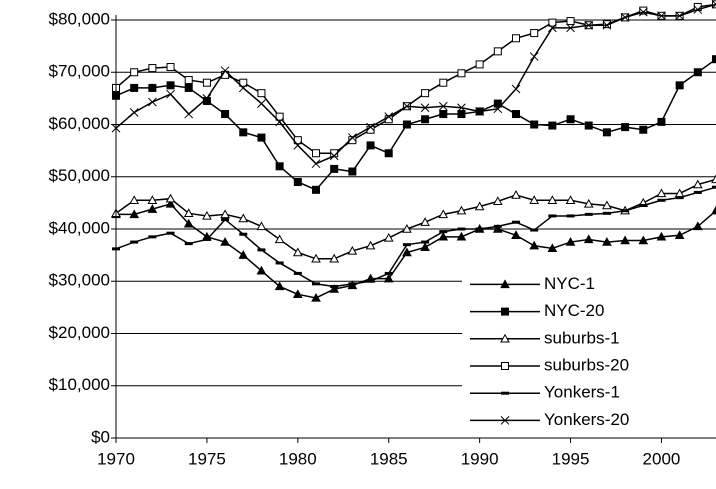 This screenshot has height=489, width=716. What do you see at coordinates (79, 332) in the screenshot?
I see `y-tick-label: $20,000` at bounding box center [79, 332].